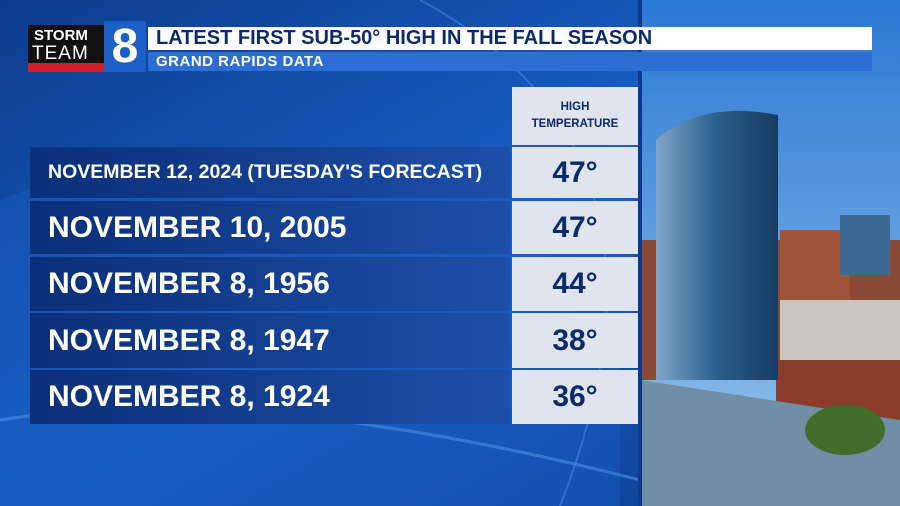  Describe the element at coordinates (125, 47) in the screenshot. I see `logo-number: 8` at that location.